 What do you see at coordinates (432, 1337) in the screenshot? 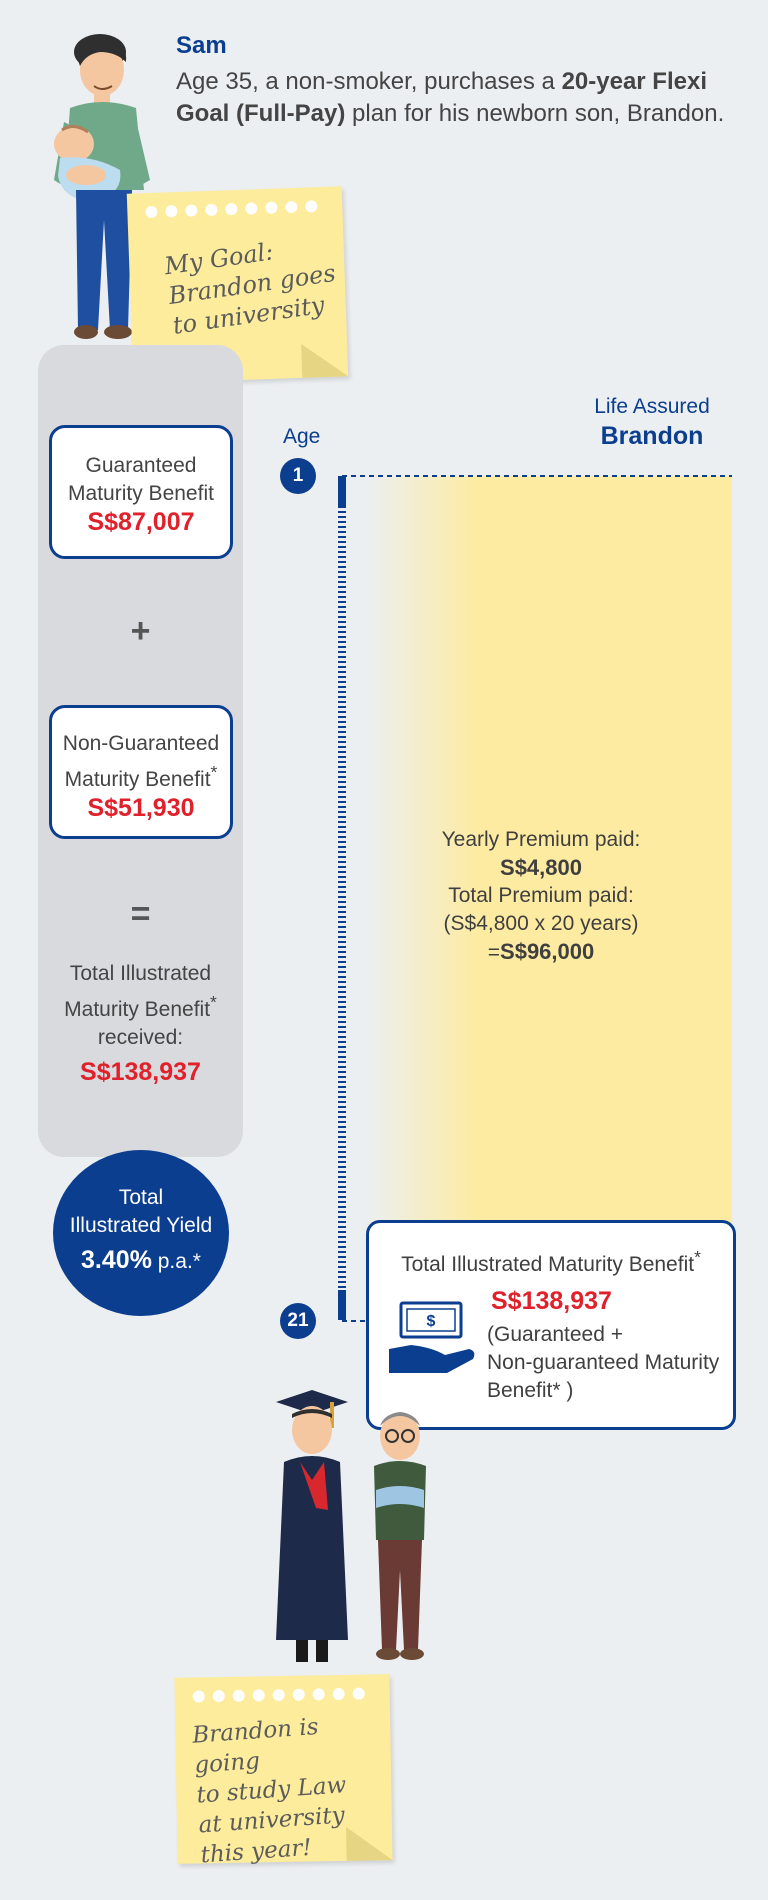
I see `money-in-hand-icon: $` at bounding box center [432, 1337].